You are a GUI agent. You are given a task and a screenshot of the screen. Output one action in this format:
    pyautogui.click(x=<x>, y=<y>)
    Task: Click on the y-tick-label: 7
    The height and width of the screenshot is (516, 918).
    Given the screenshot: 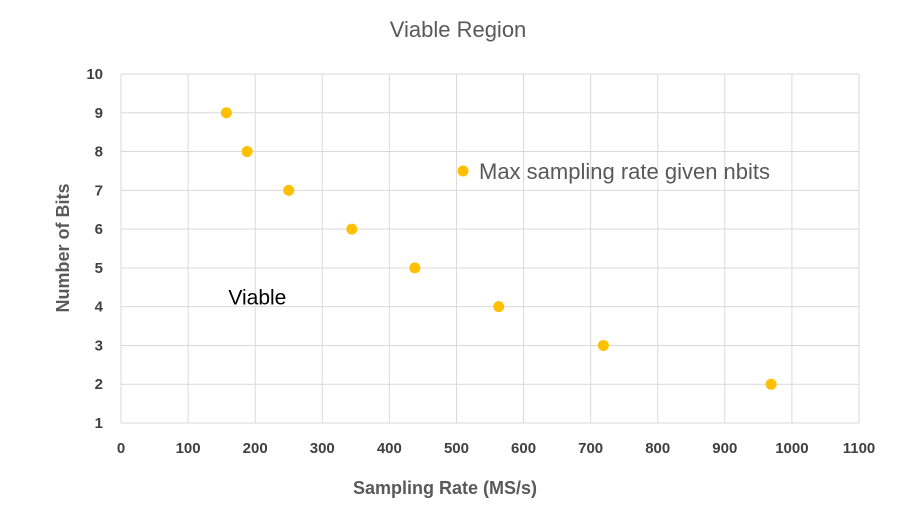 What is the action you would take?
    pyautogui.click(x=99, y=190)
    